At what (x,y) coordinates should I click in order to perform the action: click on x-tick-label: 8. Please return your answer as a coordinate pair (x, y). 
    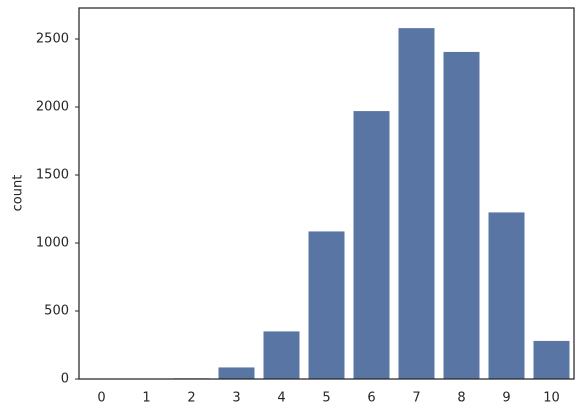
    Looking at the image, I should click on (461, 398).